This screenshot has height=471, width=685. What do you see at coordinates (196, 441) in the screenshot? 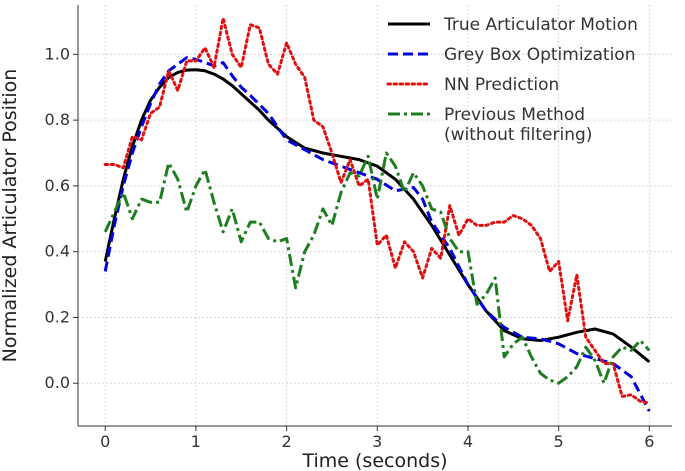
I see `x-tick-label: 1` at bounding box center [196, 441].